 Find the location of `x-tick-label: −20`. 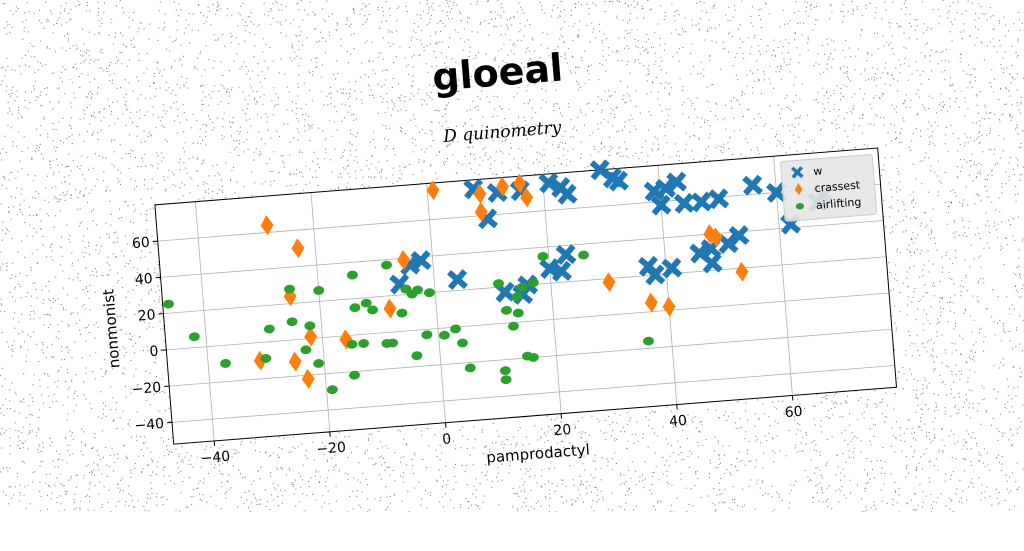

x-tick-label: −20 is located at coordinates (331, 449).